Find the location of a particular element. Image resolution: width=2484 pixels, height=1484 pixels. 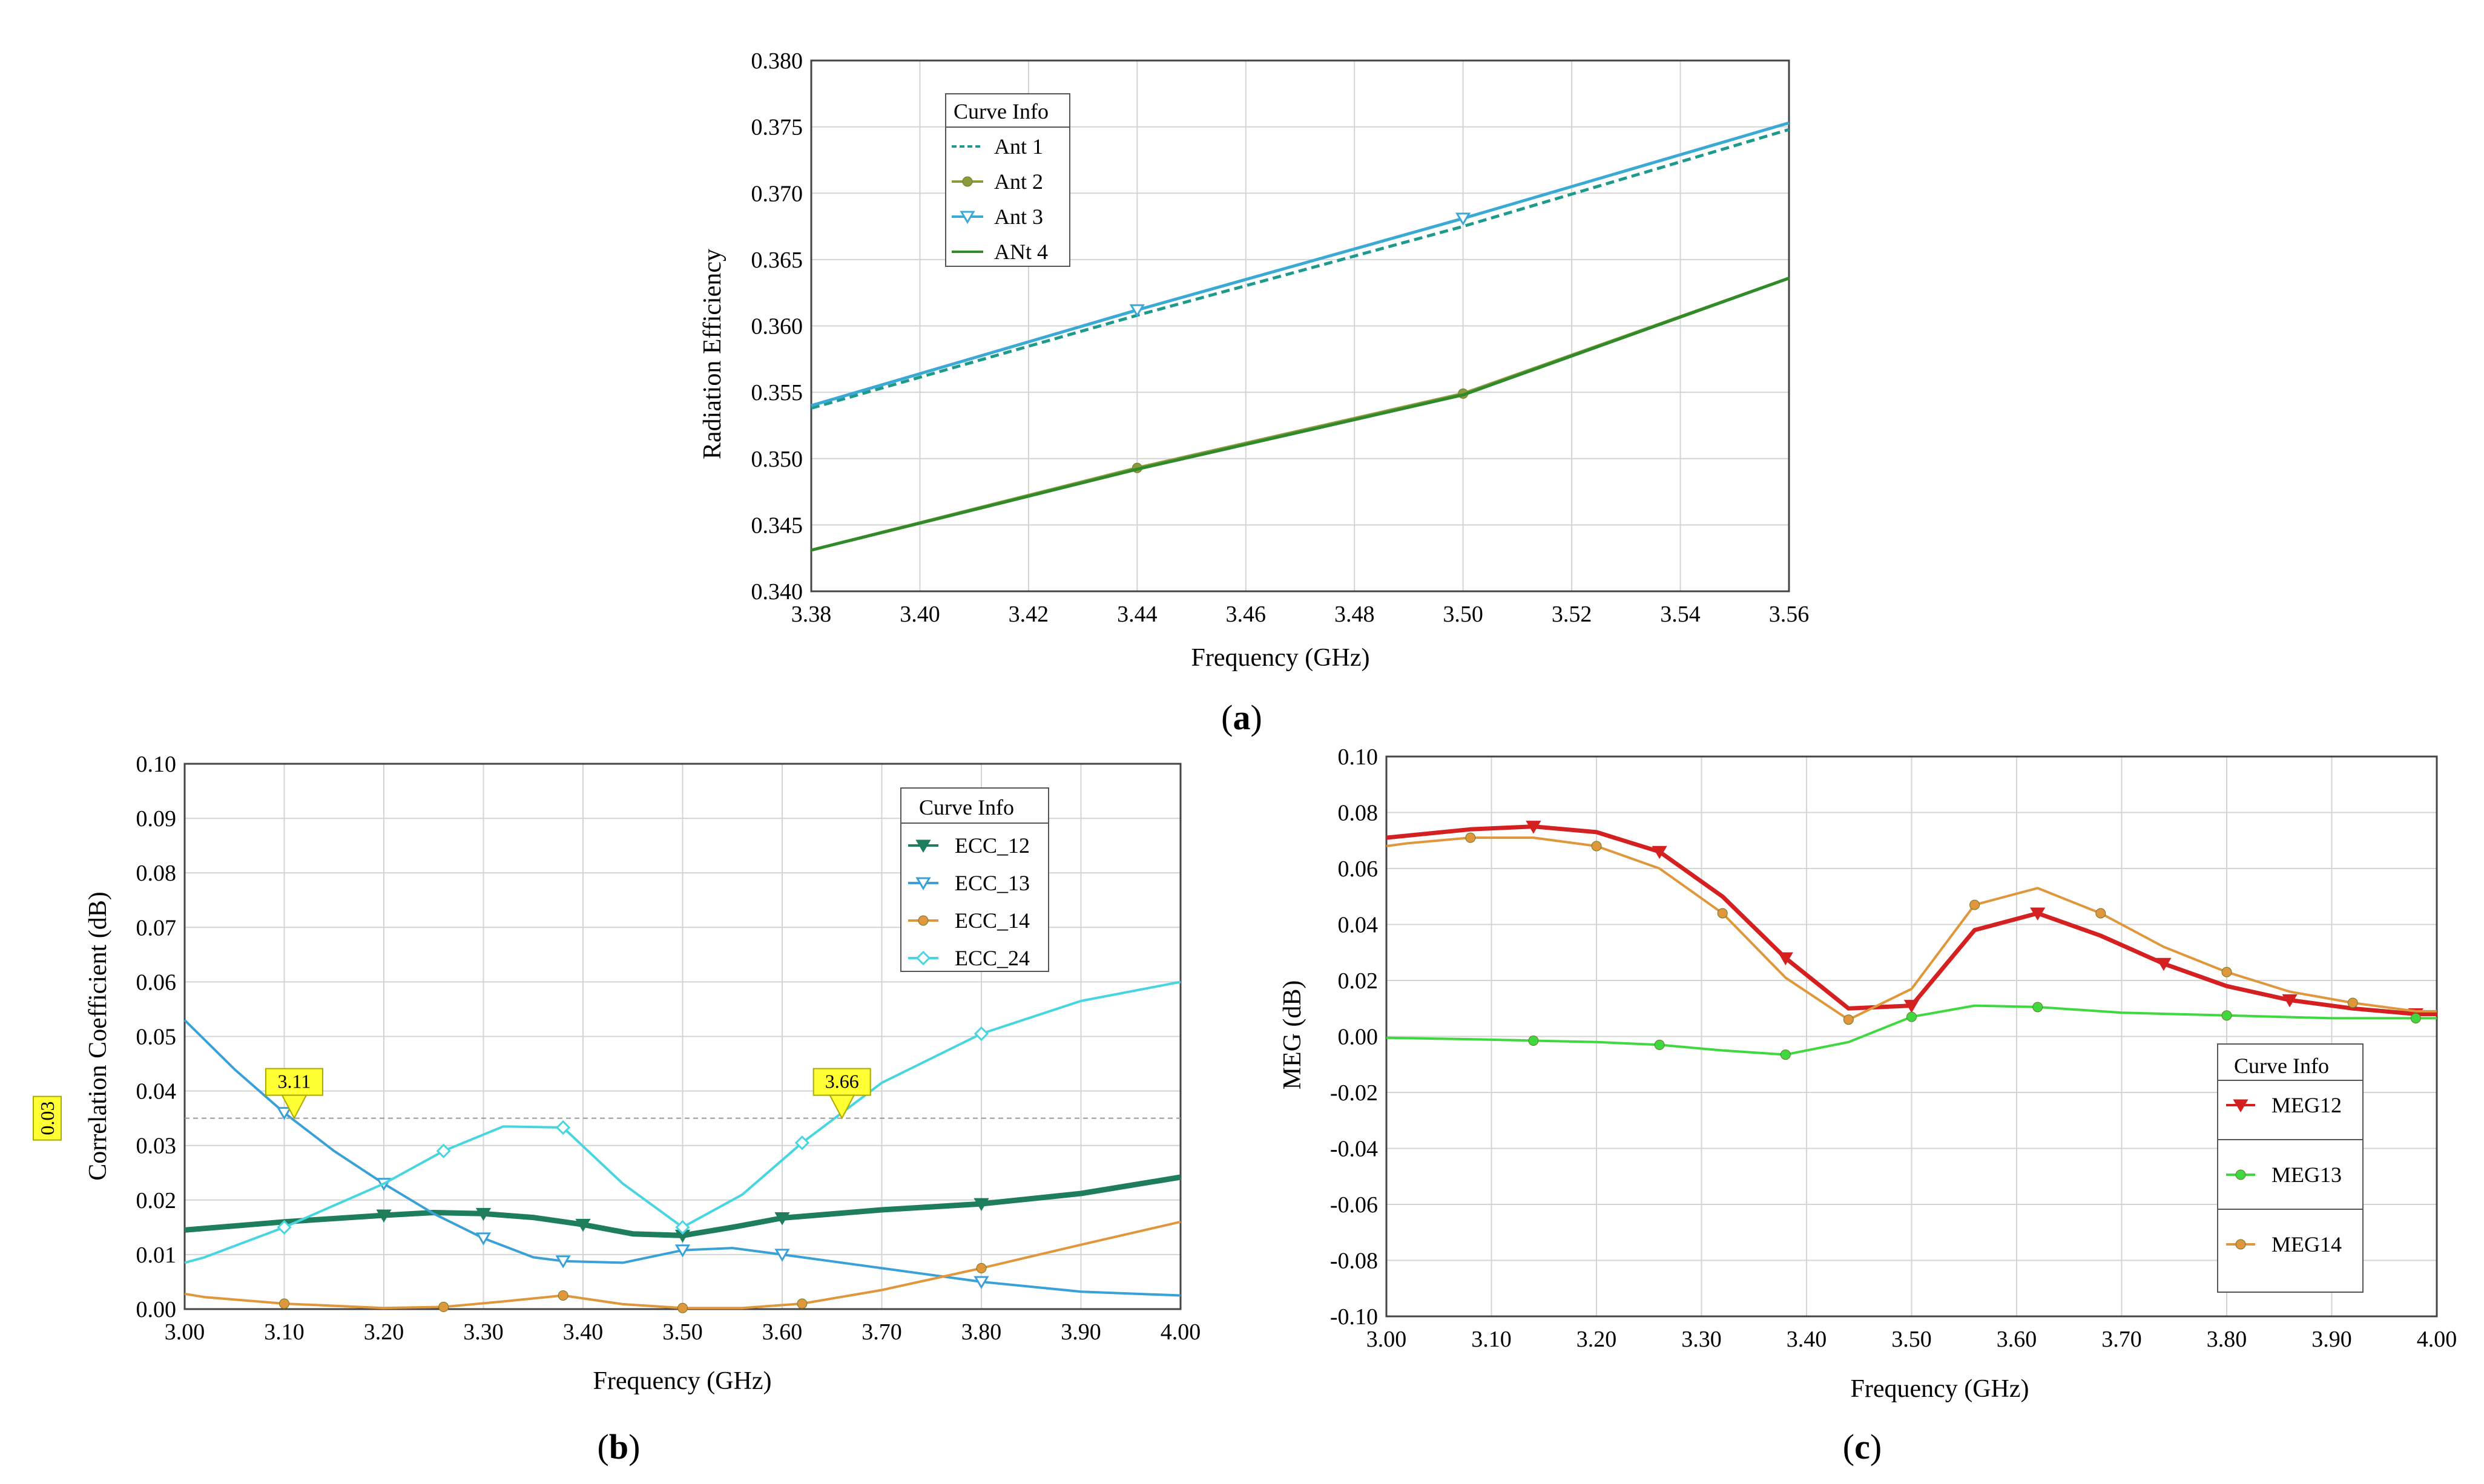

y-tick-label: 0.06 is located at coordinates (156, 983).